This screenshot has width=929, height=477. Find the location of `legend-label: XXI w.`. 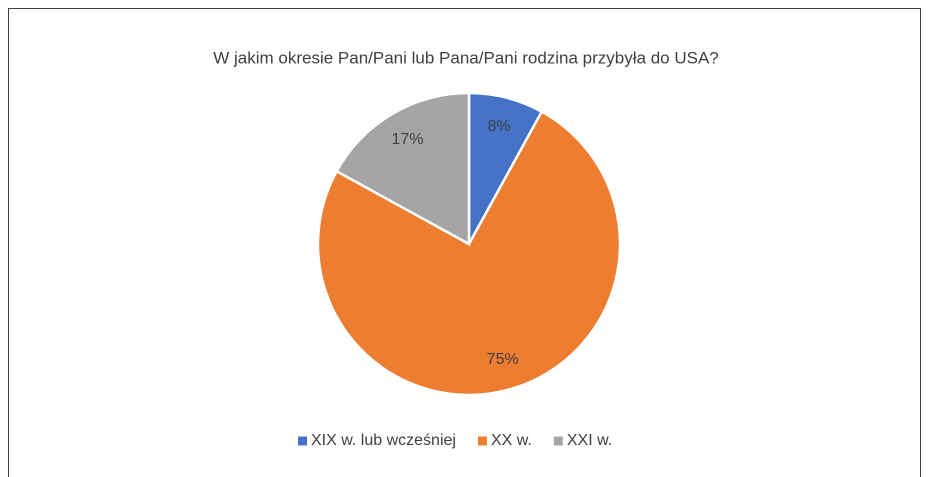

legend-label: XXI w. is located at coordinates (589, 440).